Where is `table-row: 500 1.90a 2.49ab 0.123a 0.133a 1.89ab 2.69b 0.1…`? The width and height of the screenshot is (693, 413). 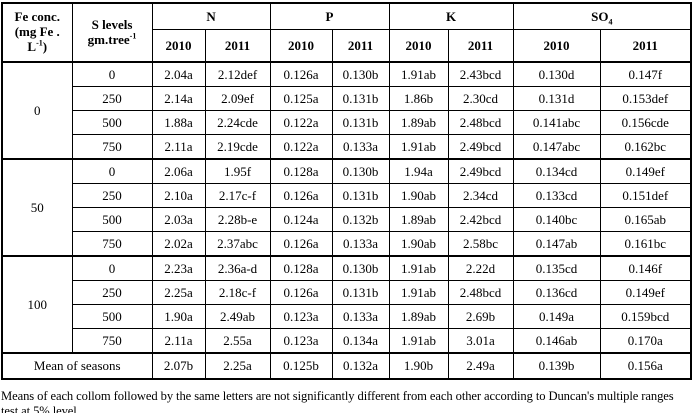 table-row: 500 1.90a 2.49ab 0.123a 0.133a 1.89ab 2.69b 0.1… is located at coordinates (347, 316).